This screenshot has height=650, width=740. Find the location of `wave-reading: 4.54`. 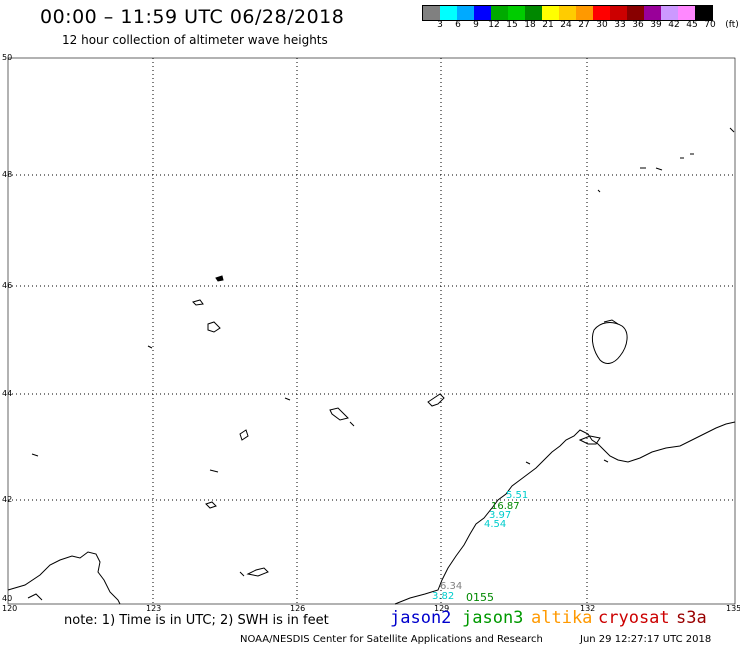

wave-reading: 4.54 is located at coordinates (495, 524).